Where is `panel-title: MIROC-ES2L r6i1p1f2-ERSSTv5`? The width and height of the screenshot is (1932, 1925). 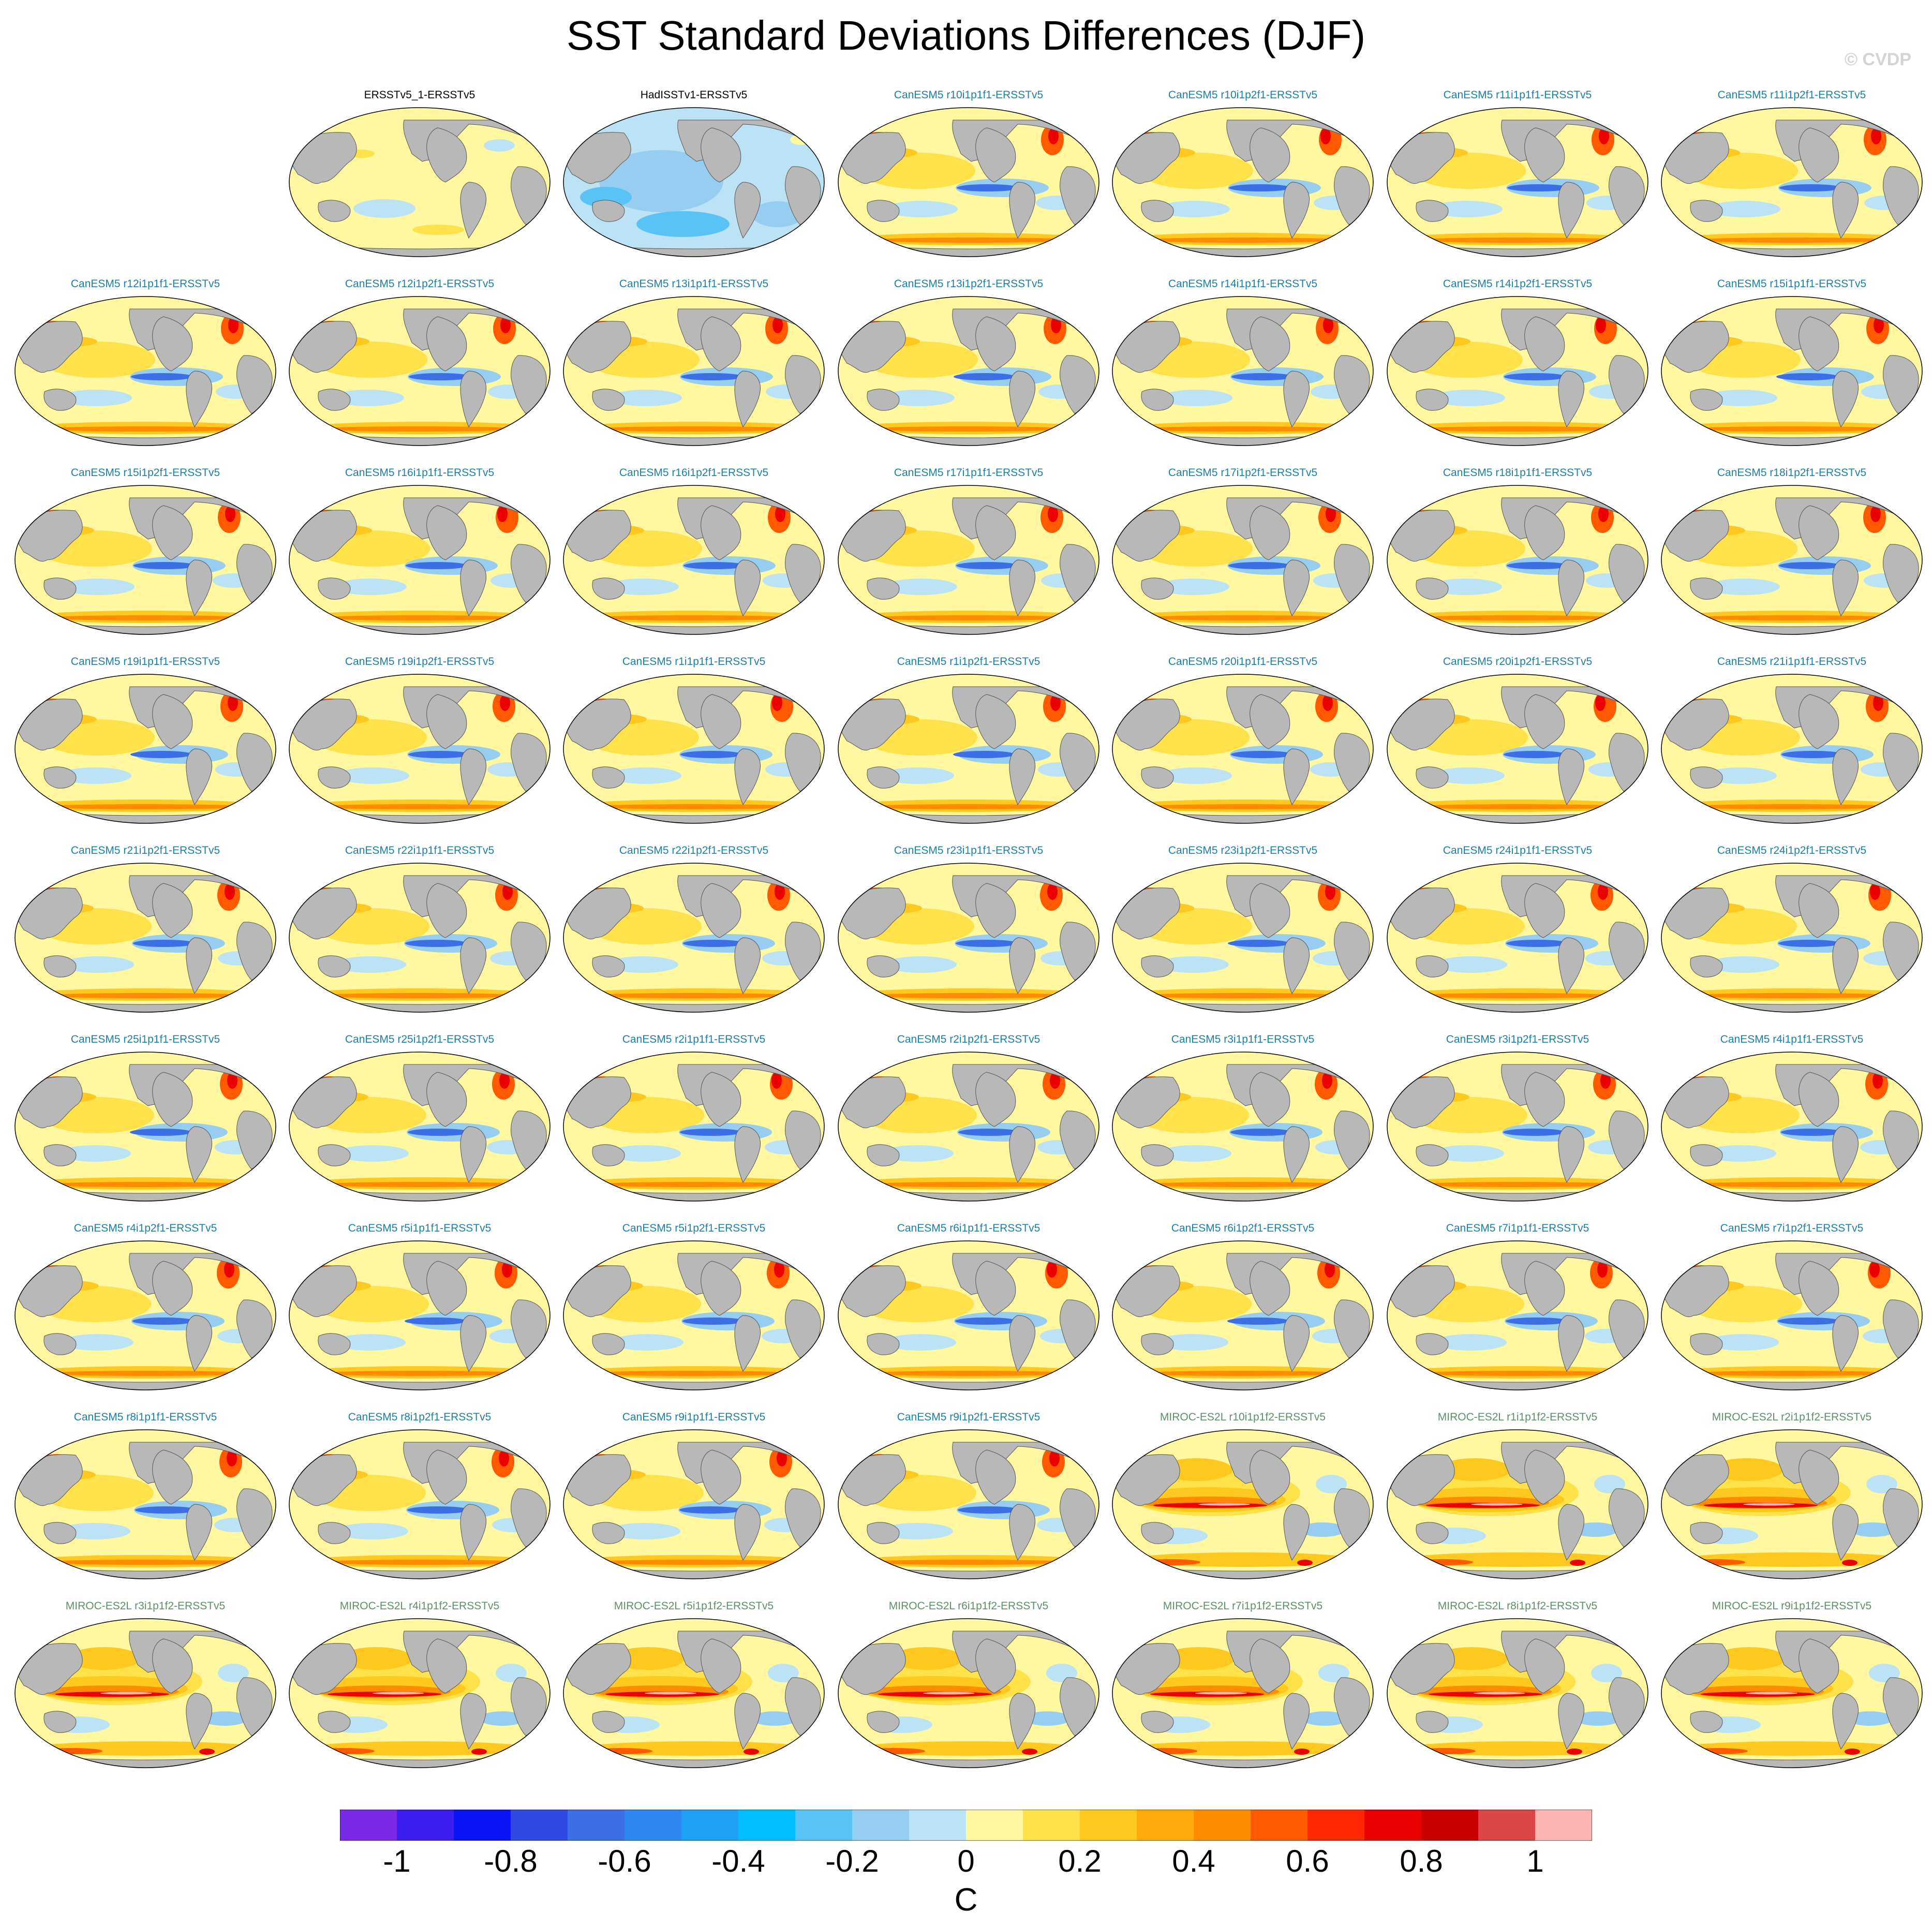 panel-title: MIROC-ES2L r6i1p1f2-ERSSTv5 is located at coordinates (968, 1606).